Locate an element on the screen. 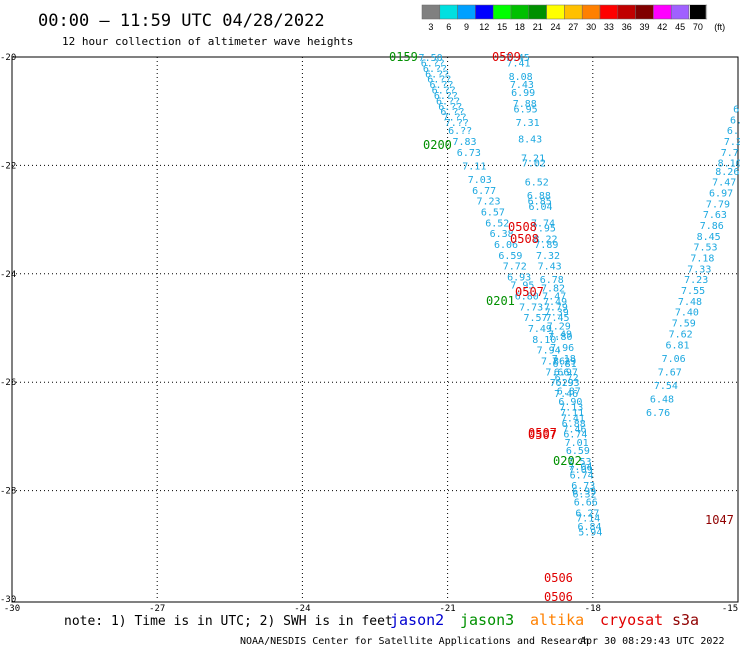 The image size is (740, 650). lon-tick-label: -27 is located at coordinates (157, 609).